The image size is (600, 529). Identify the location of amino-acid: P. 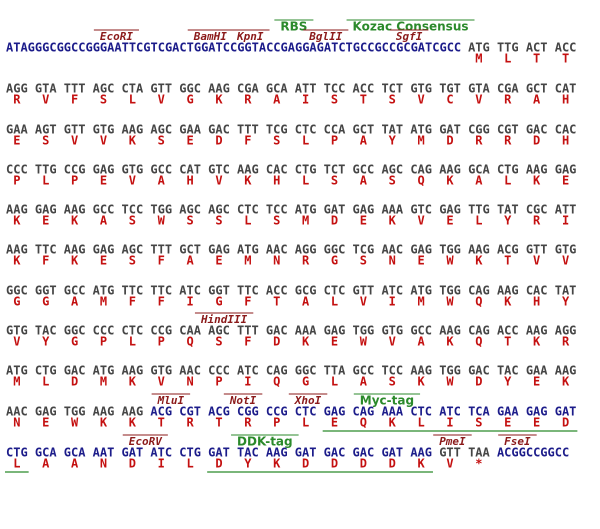
(334, 141).